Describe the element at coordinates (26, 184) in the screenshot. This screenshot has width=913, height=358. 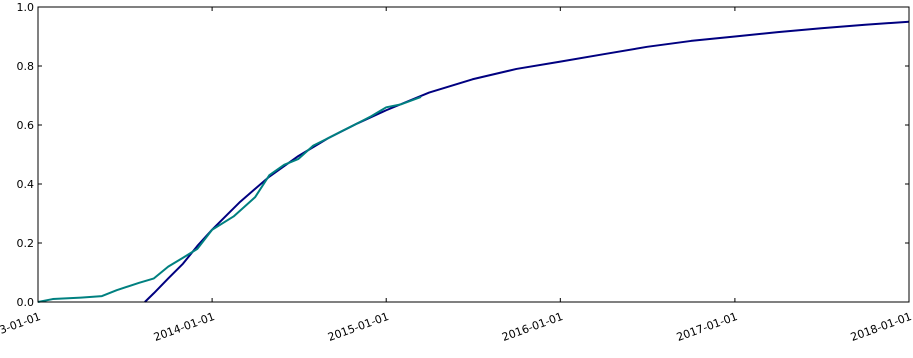
I see `y-tick-label: 0.4` at that location.